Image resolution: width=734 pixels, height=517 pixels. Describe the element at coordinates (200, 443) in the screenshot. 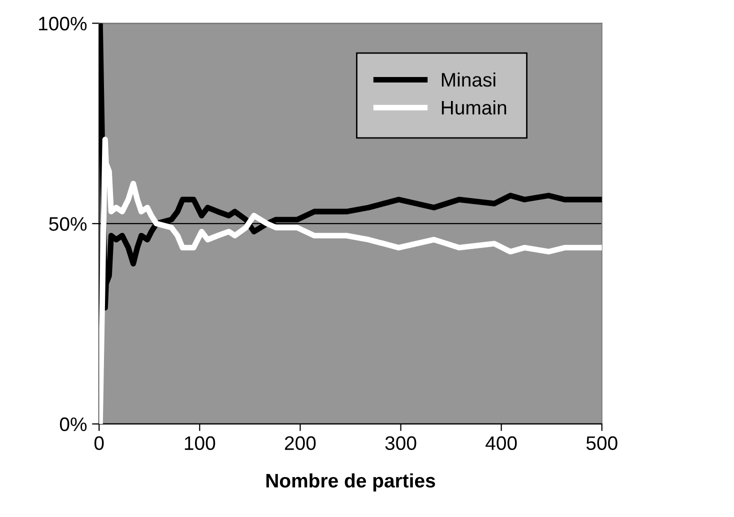

I see `x-tick-label: 100` at that location.